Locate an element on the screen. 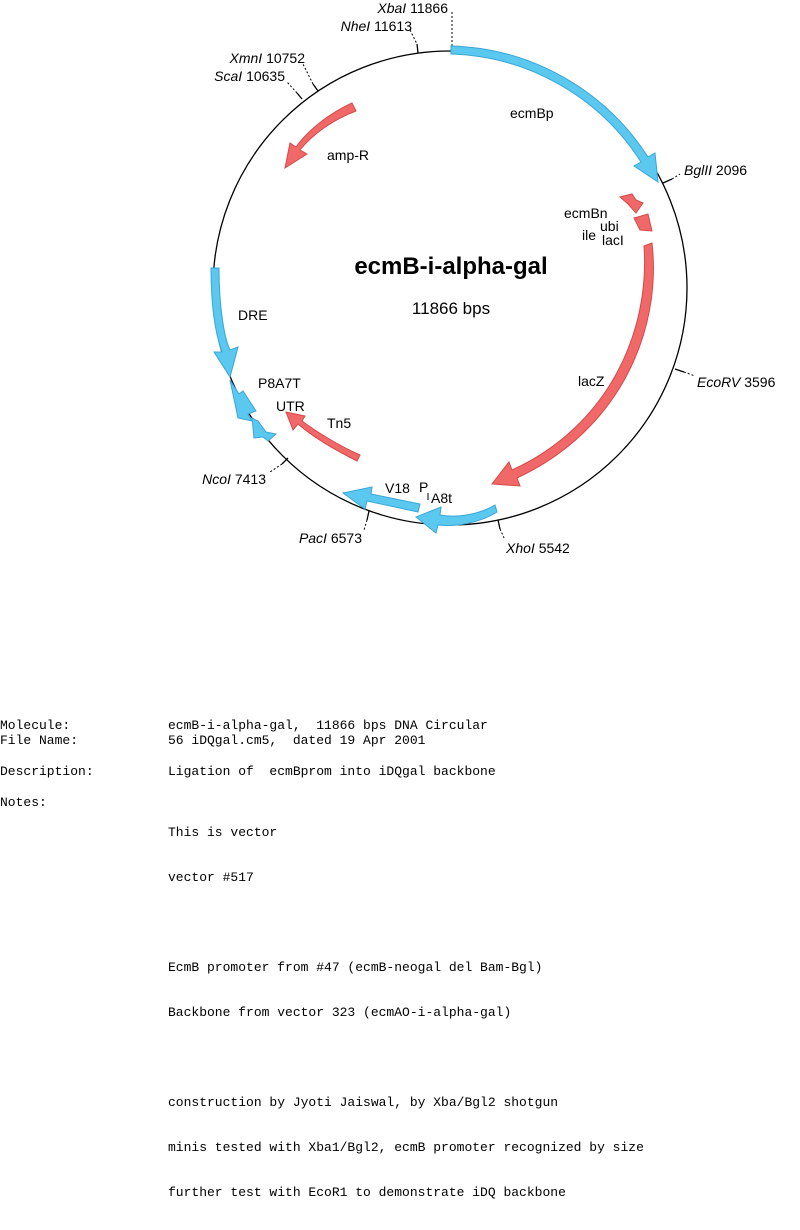 The height and width of the screenshot is (1230, 800). feature-label-lacZ: lacZ is located at coordinates (591, 381).